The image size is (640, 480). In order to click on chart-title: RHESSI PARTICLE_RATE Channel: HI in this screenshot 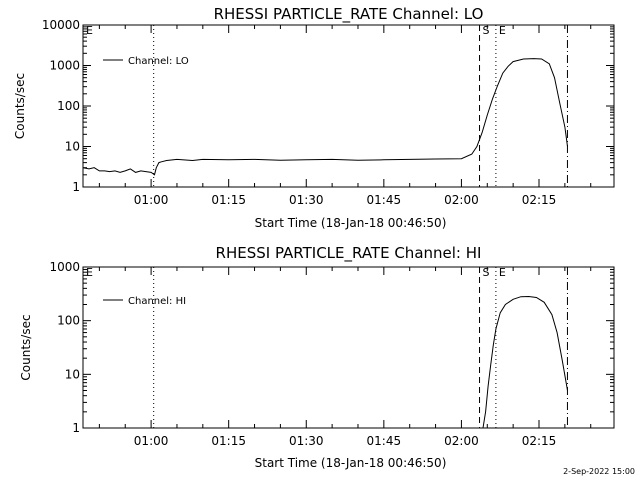, I will do `click(349, 253)`.